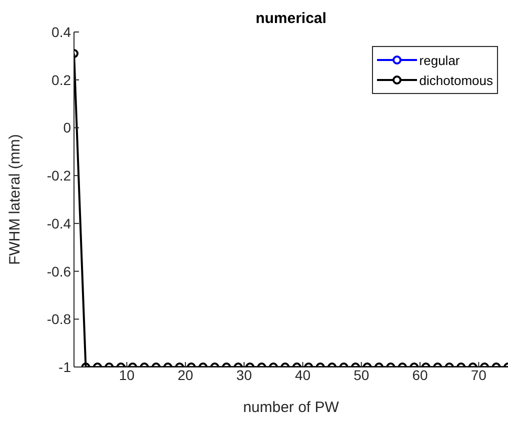 The width and height of the screenshot is (508, 428). What do you see at coordinates (65, 366) in the screenshot?
I see `y-tick-label: -1` at bounding box center [65, 366].